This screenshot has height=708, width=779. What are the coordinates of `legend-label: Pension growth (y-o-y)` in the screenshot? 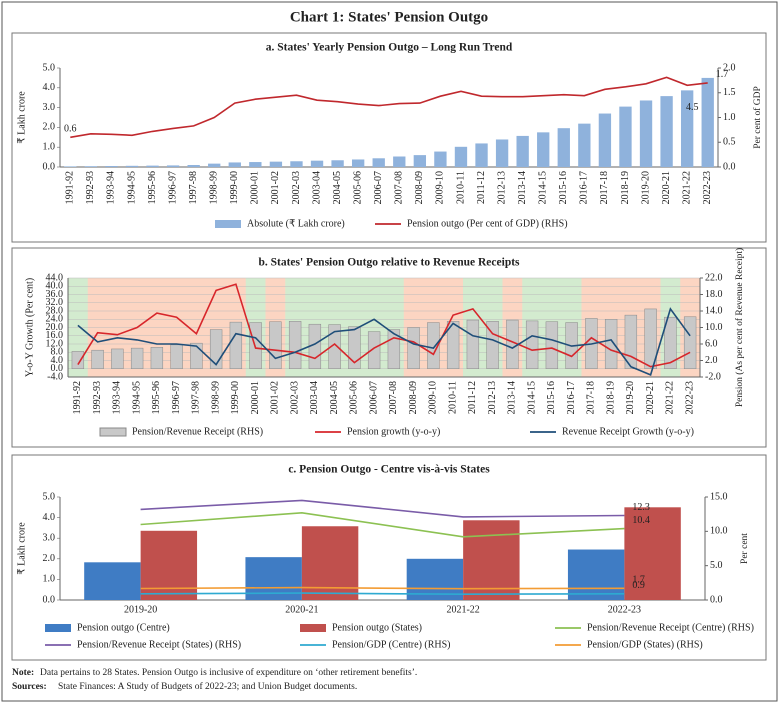 It's located at (393, 431).